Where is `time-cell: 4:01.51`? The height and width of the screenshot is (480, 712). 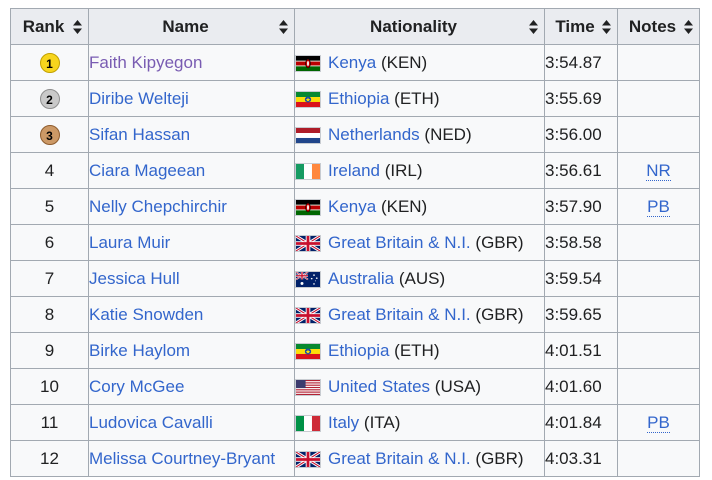 time-cell: 4:01.51 is located at coordinates (581, 350).